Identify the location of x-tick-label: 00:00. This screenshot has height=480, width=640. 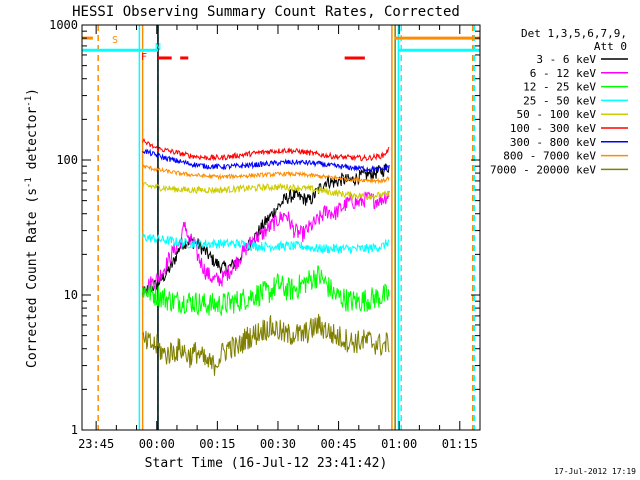
(157, 444).